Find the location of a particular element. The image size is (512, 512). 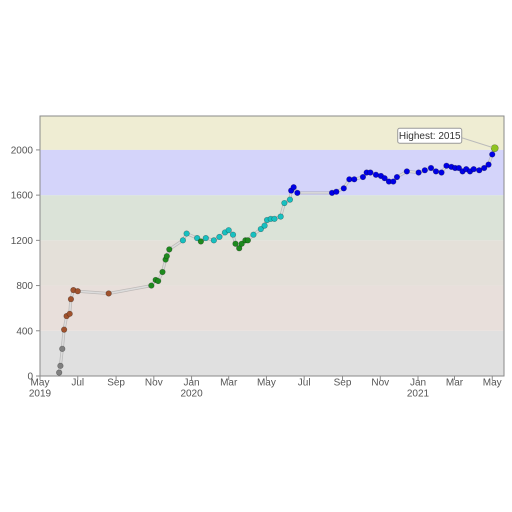

callout-label: Highest: 2015 is located at coordinates (430, 136).